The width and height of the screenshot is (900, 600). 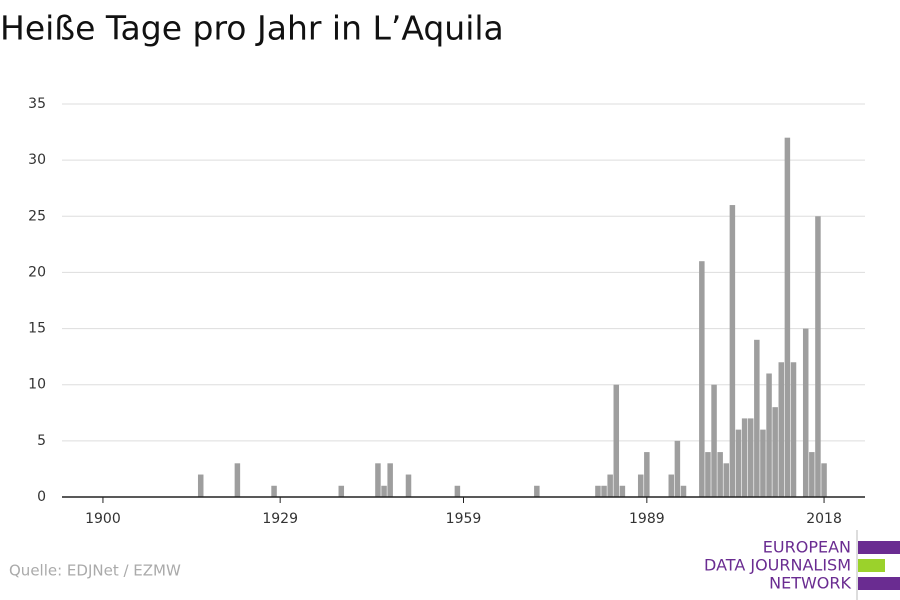 I want to click on logo-text: NETWORK, so click(x=810, y=583).